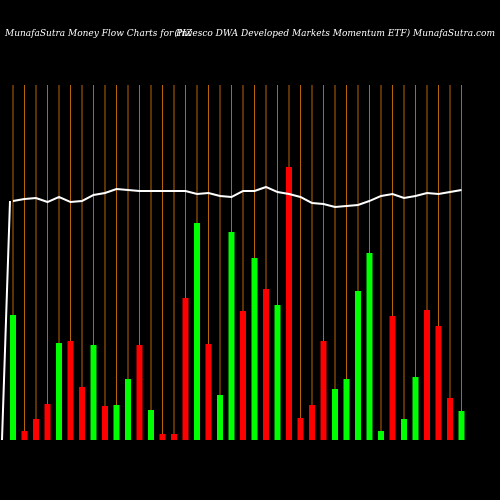  I want to click on money-flow-line, so click(237, 197).